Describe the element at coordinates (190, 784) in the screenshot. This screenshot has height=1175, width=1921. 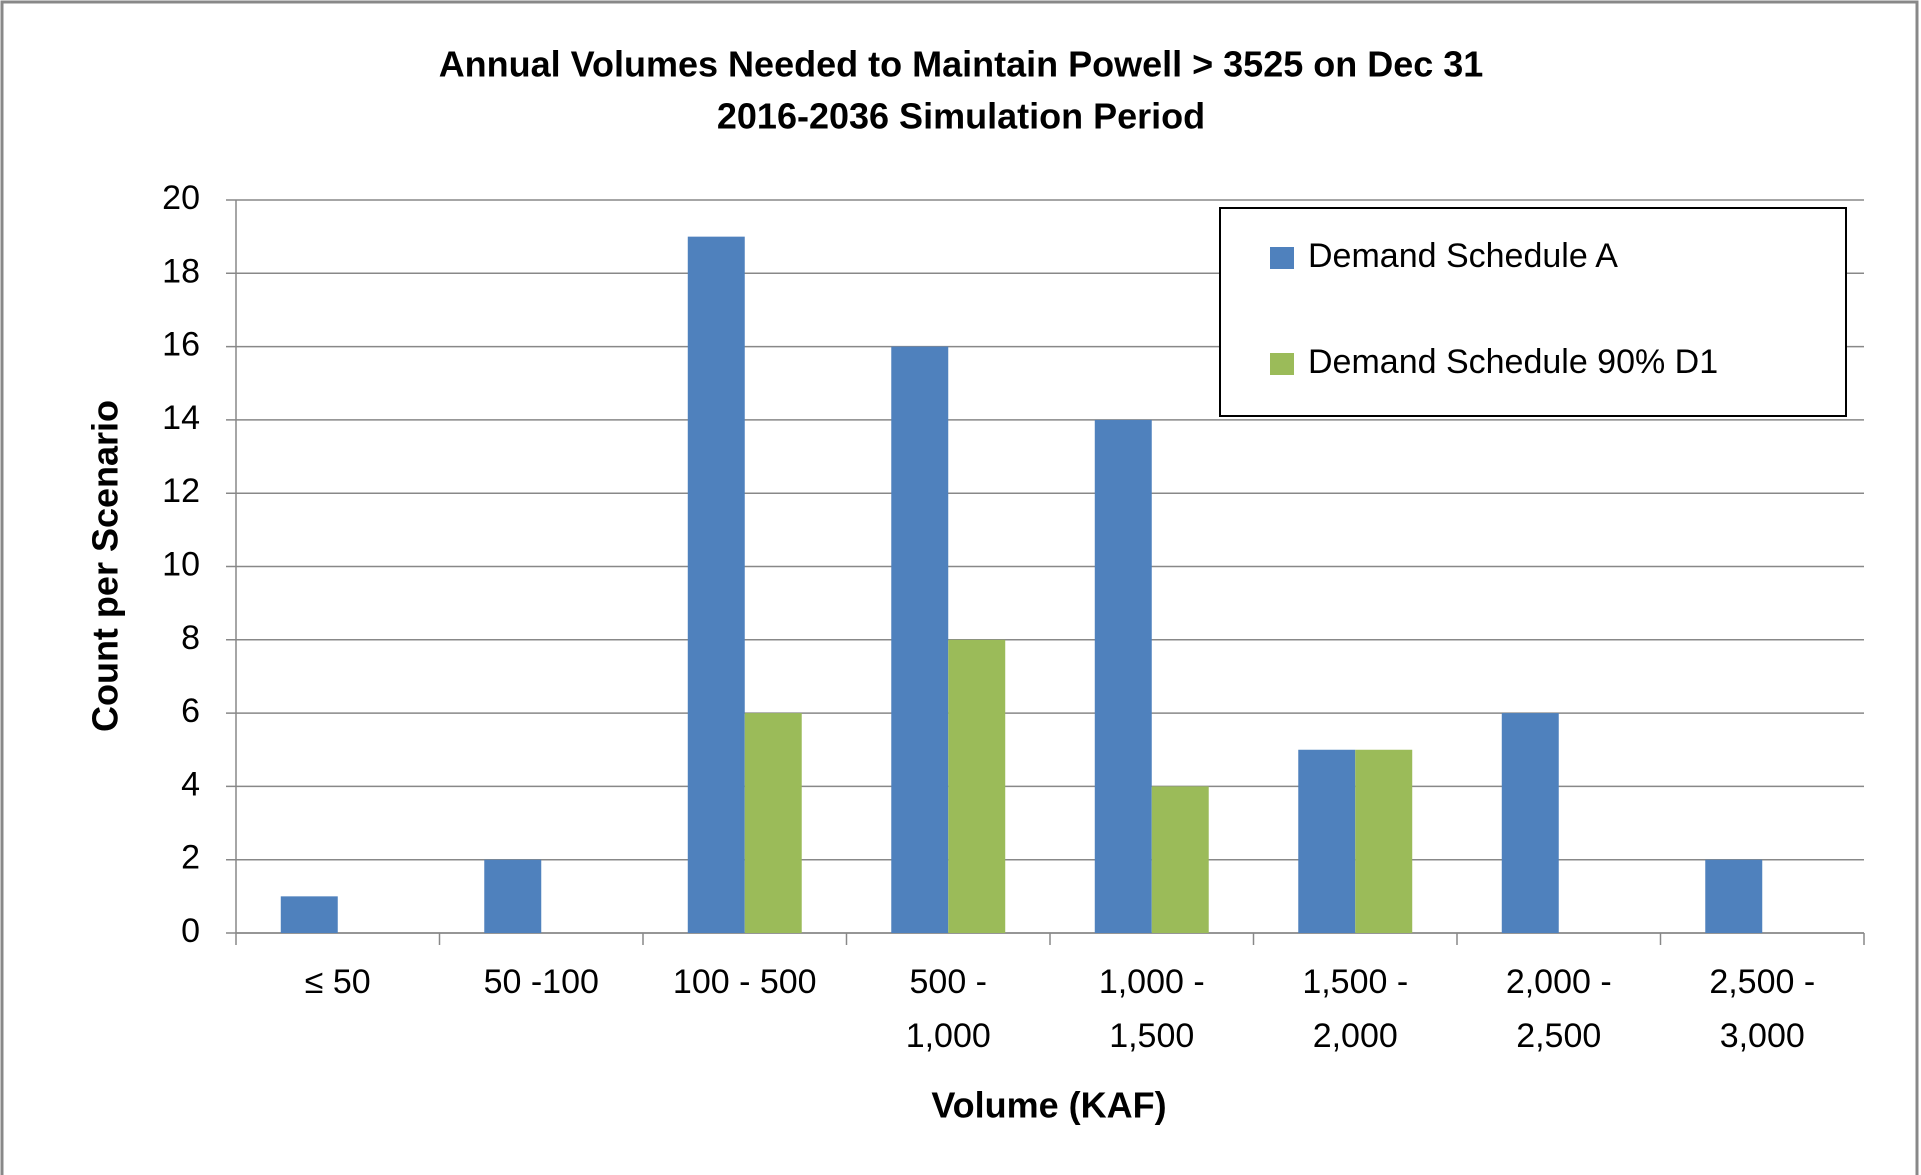
I see `y-tick-label: 4` at that location.